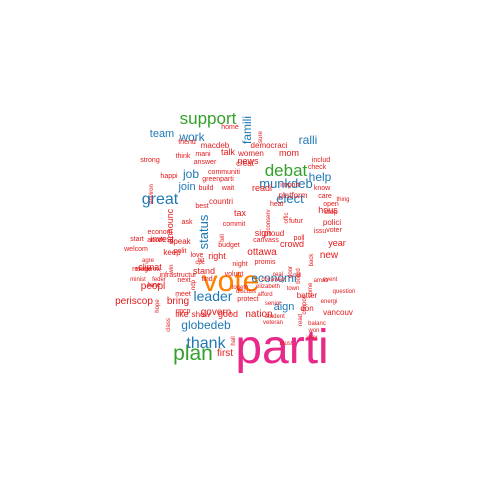 The image size is (480, 480). I want to click on word-stand: stand, so click(204, 271).